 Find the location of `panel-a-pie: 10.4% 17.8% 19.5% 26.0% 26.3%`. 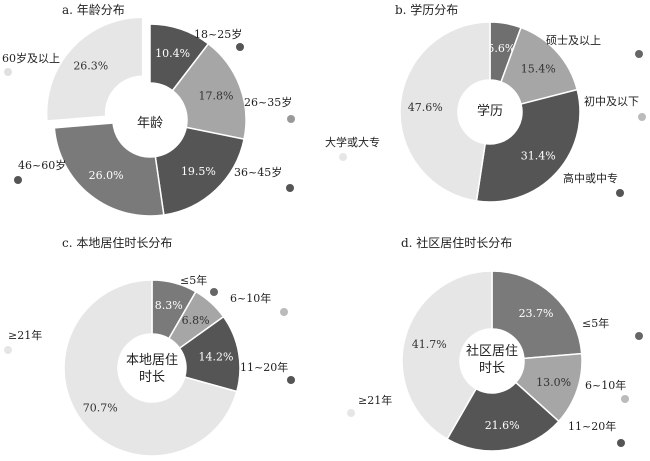

panel-a-pie: 10.4% 17.8% 19.5% 26.0% 26.3% is located at coordinates (146, 116).